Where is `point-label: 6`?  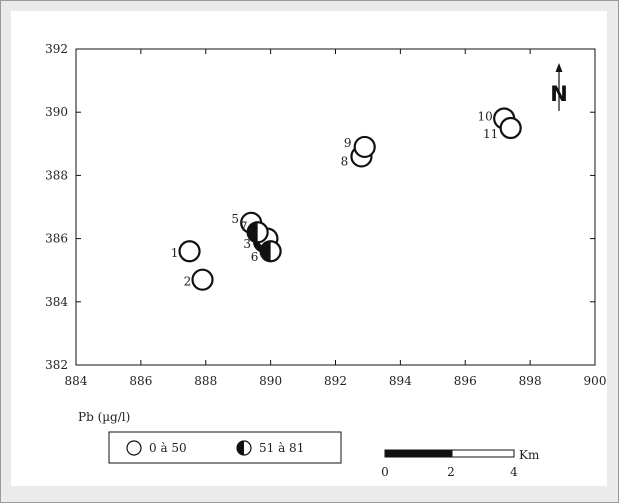
point-label: 6 is located at coordinates (255, 257).